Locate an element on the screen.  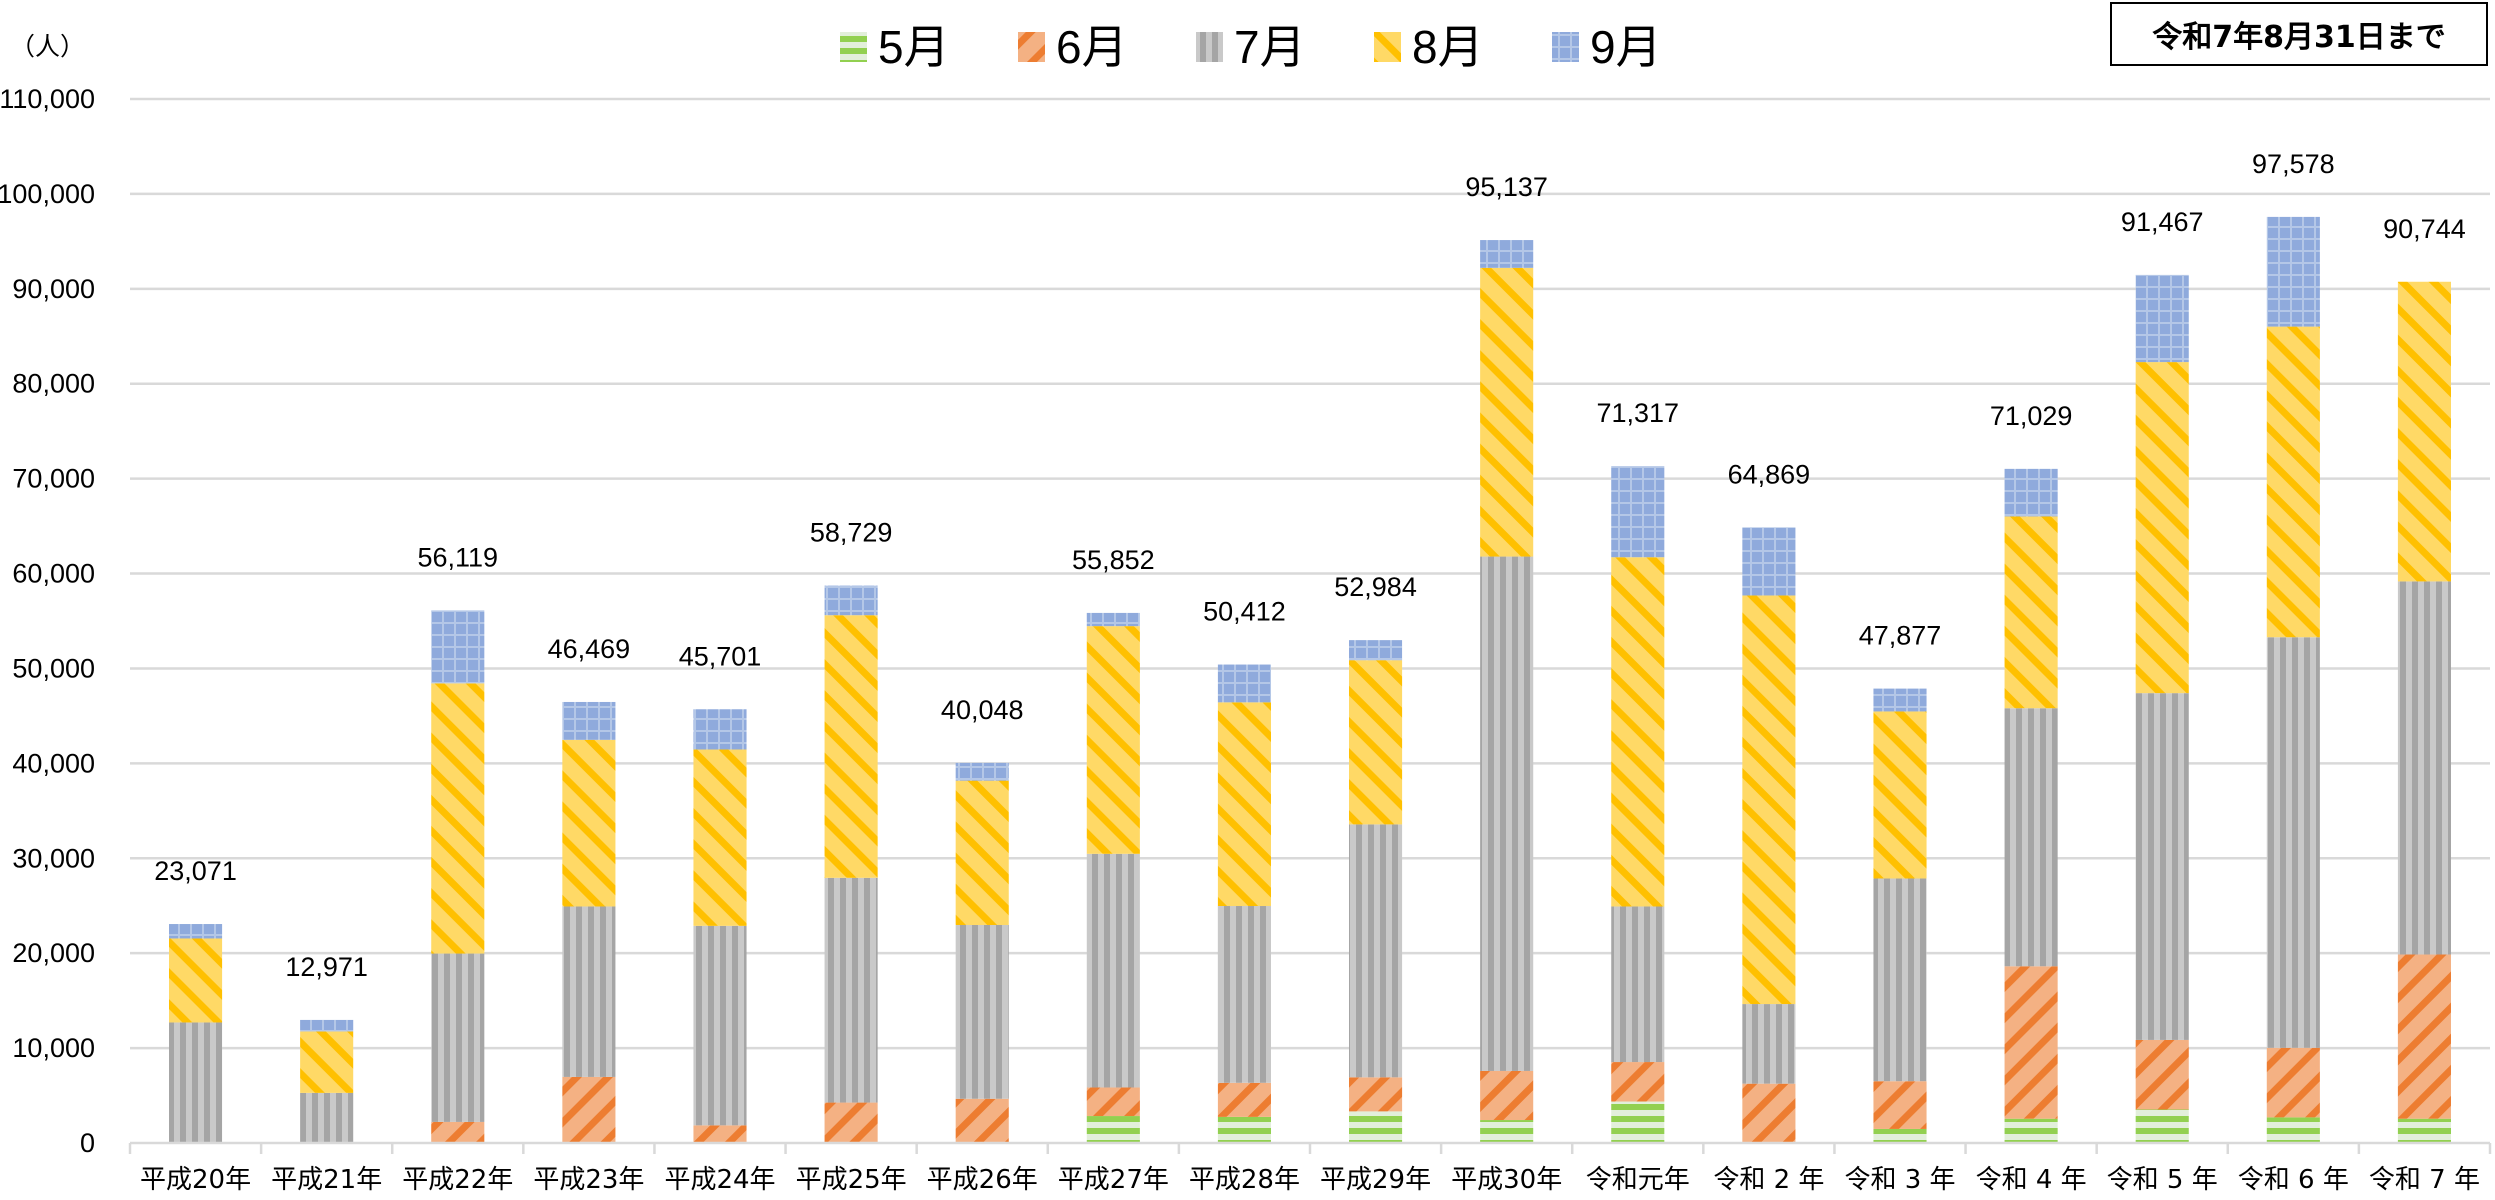
y-tick-label: 30,000 is located at coordinates (53, 858).